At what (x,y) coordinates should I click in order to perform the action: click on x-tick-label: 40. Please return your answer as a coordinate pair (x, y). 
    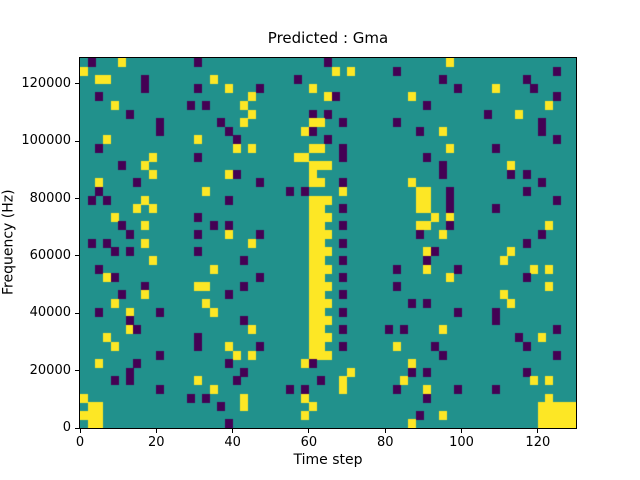
    Looking at the image, I should click on (232, 442).